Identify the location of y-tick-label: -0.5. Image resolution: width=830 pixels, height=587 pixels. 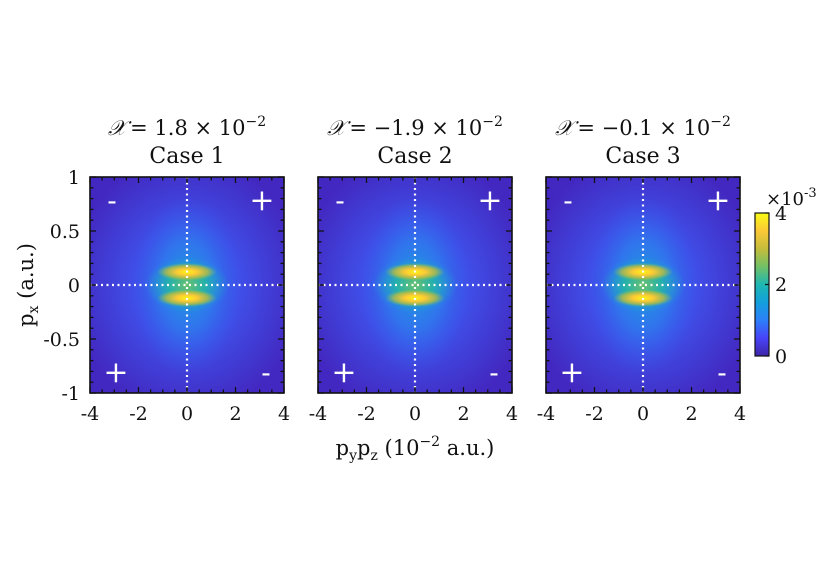
(61, 340).